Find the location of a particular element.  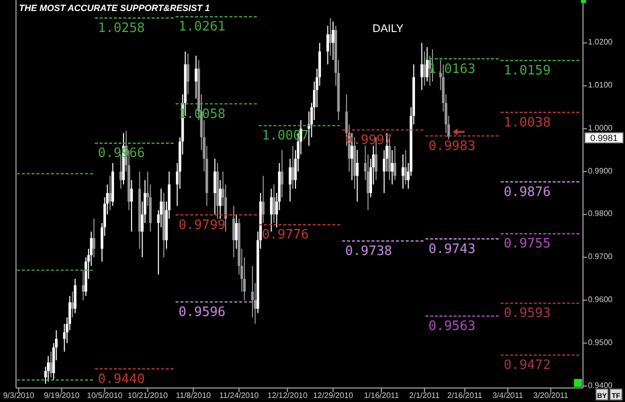

y-tick-label: 1.0100 is located at coordinates (601, 85).